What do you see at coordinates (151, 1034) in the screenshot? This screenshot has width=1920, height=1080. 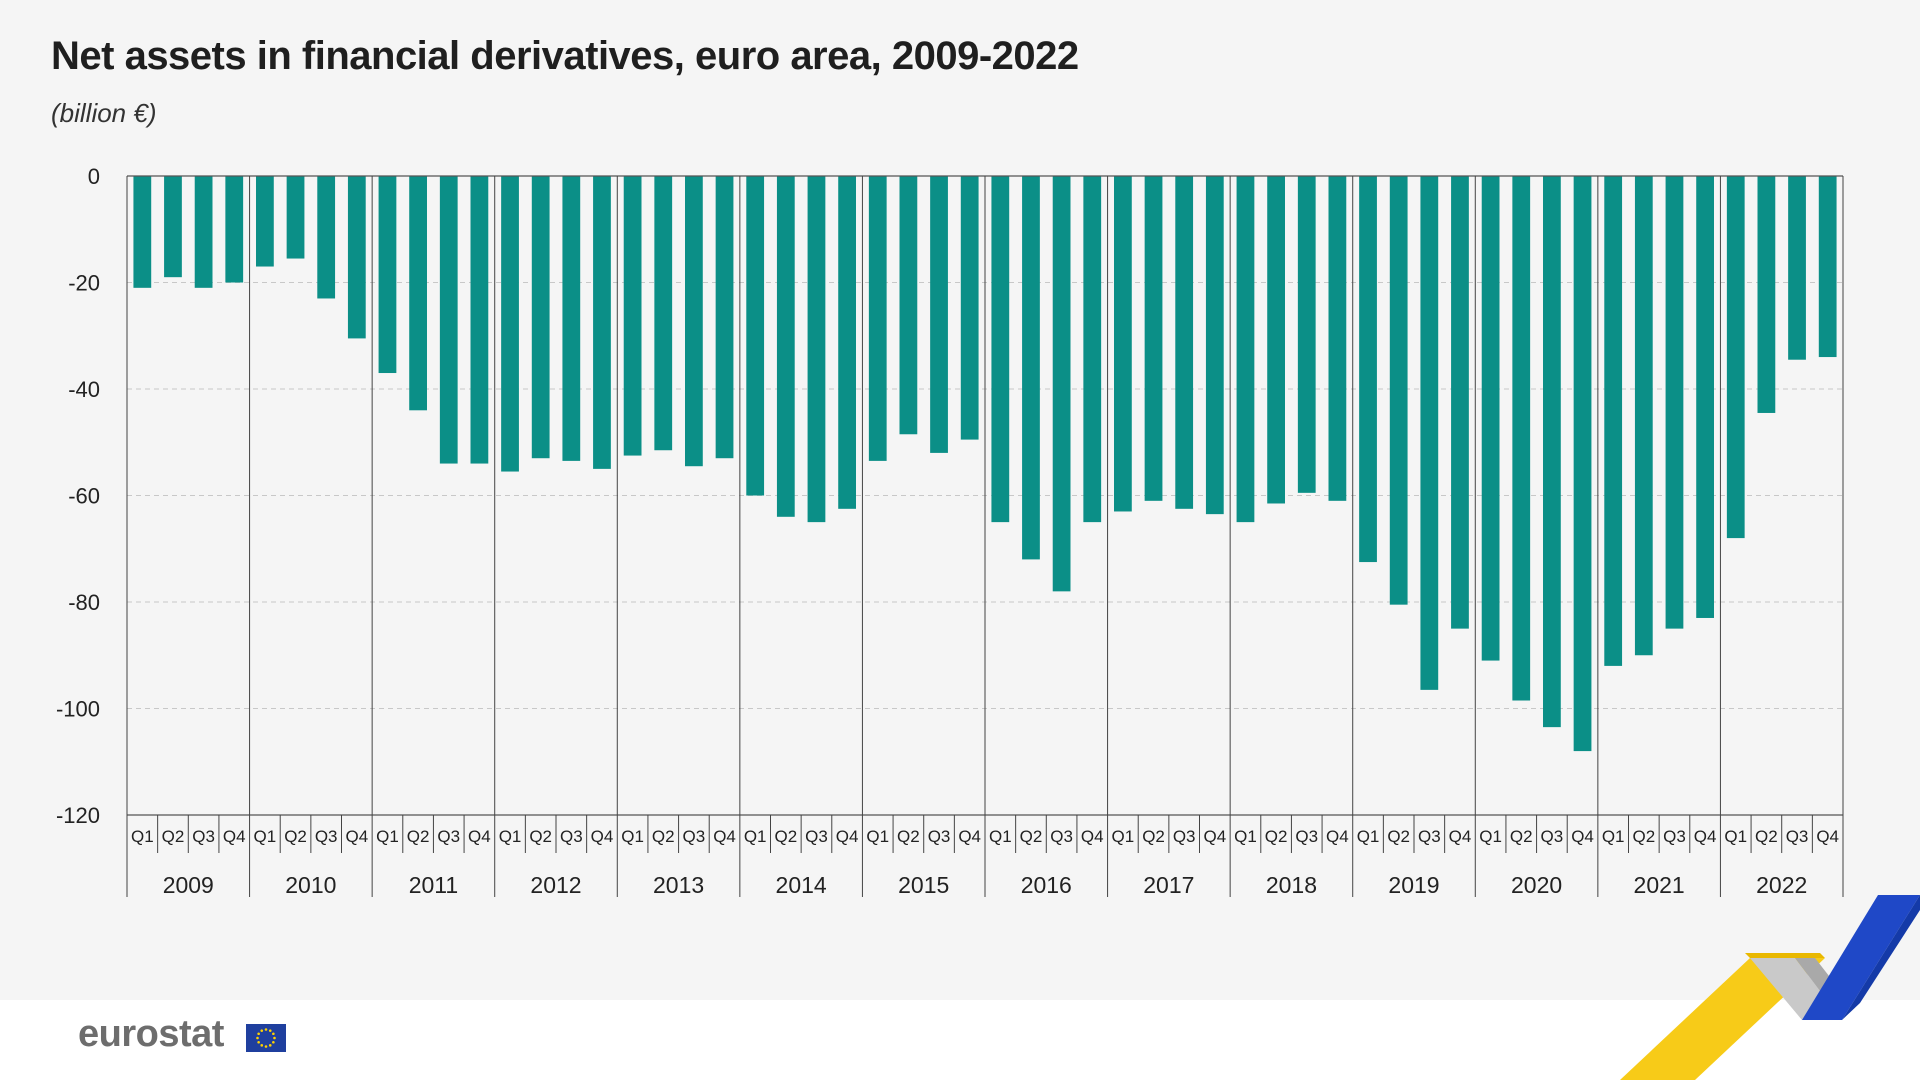 I see `eurostat-logo-text: eurostat` at bounding box center [151, 1034].